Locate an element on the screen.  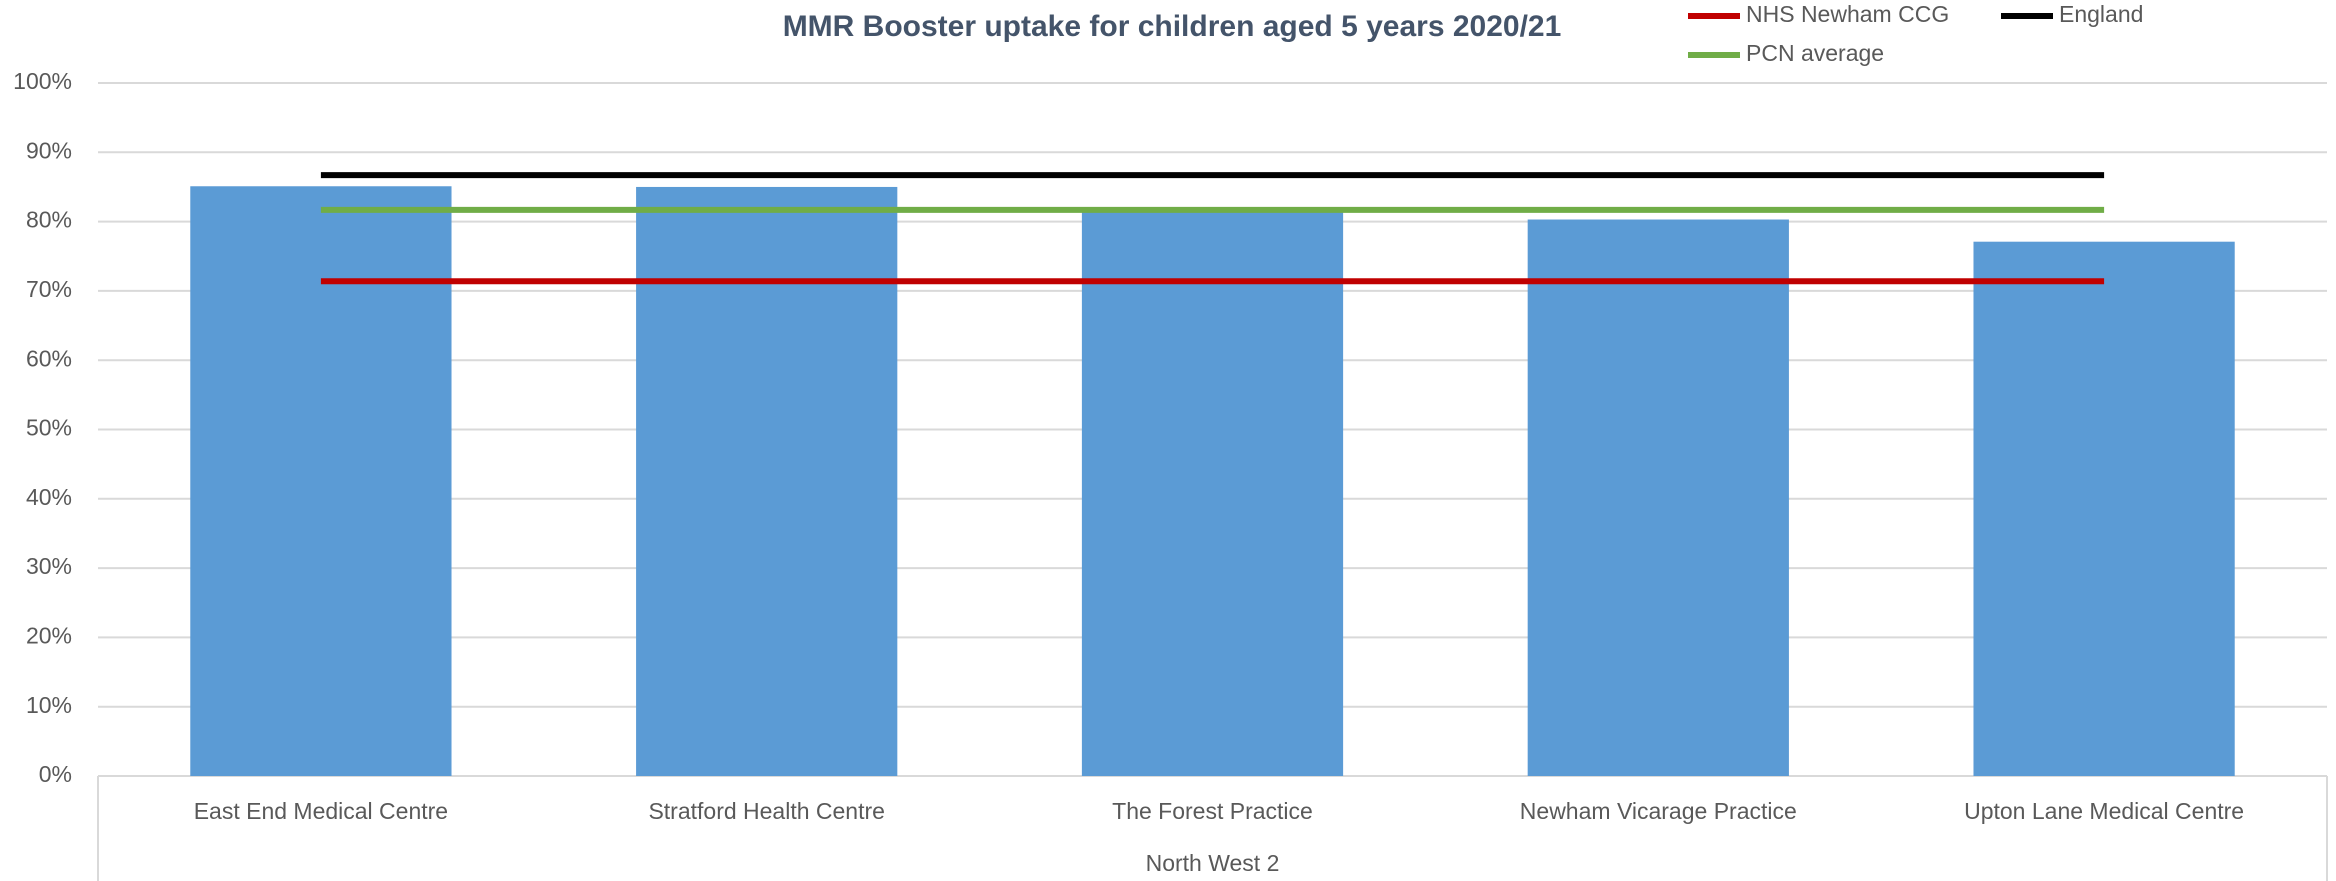
y-tick-label: 90% is located at coordinates (49, 150).